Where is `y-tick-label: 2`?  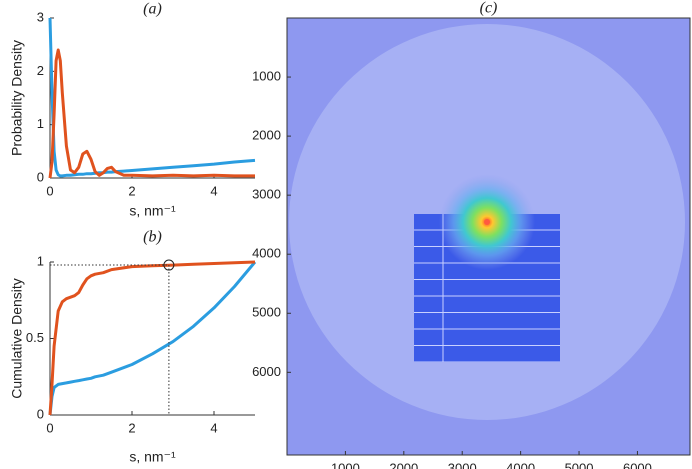
y-tick-label: 2 is located at coordinates (40, 70).